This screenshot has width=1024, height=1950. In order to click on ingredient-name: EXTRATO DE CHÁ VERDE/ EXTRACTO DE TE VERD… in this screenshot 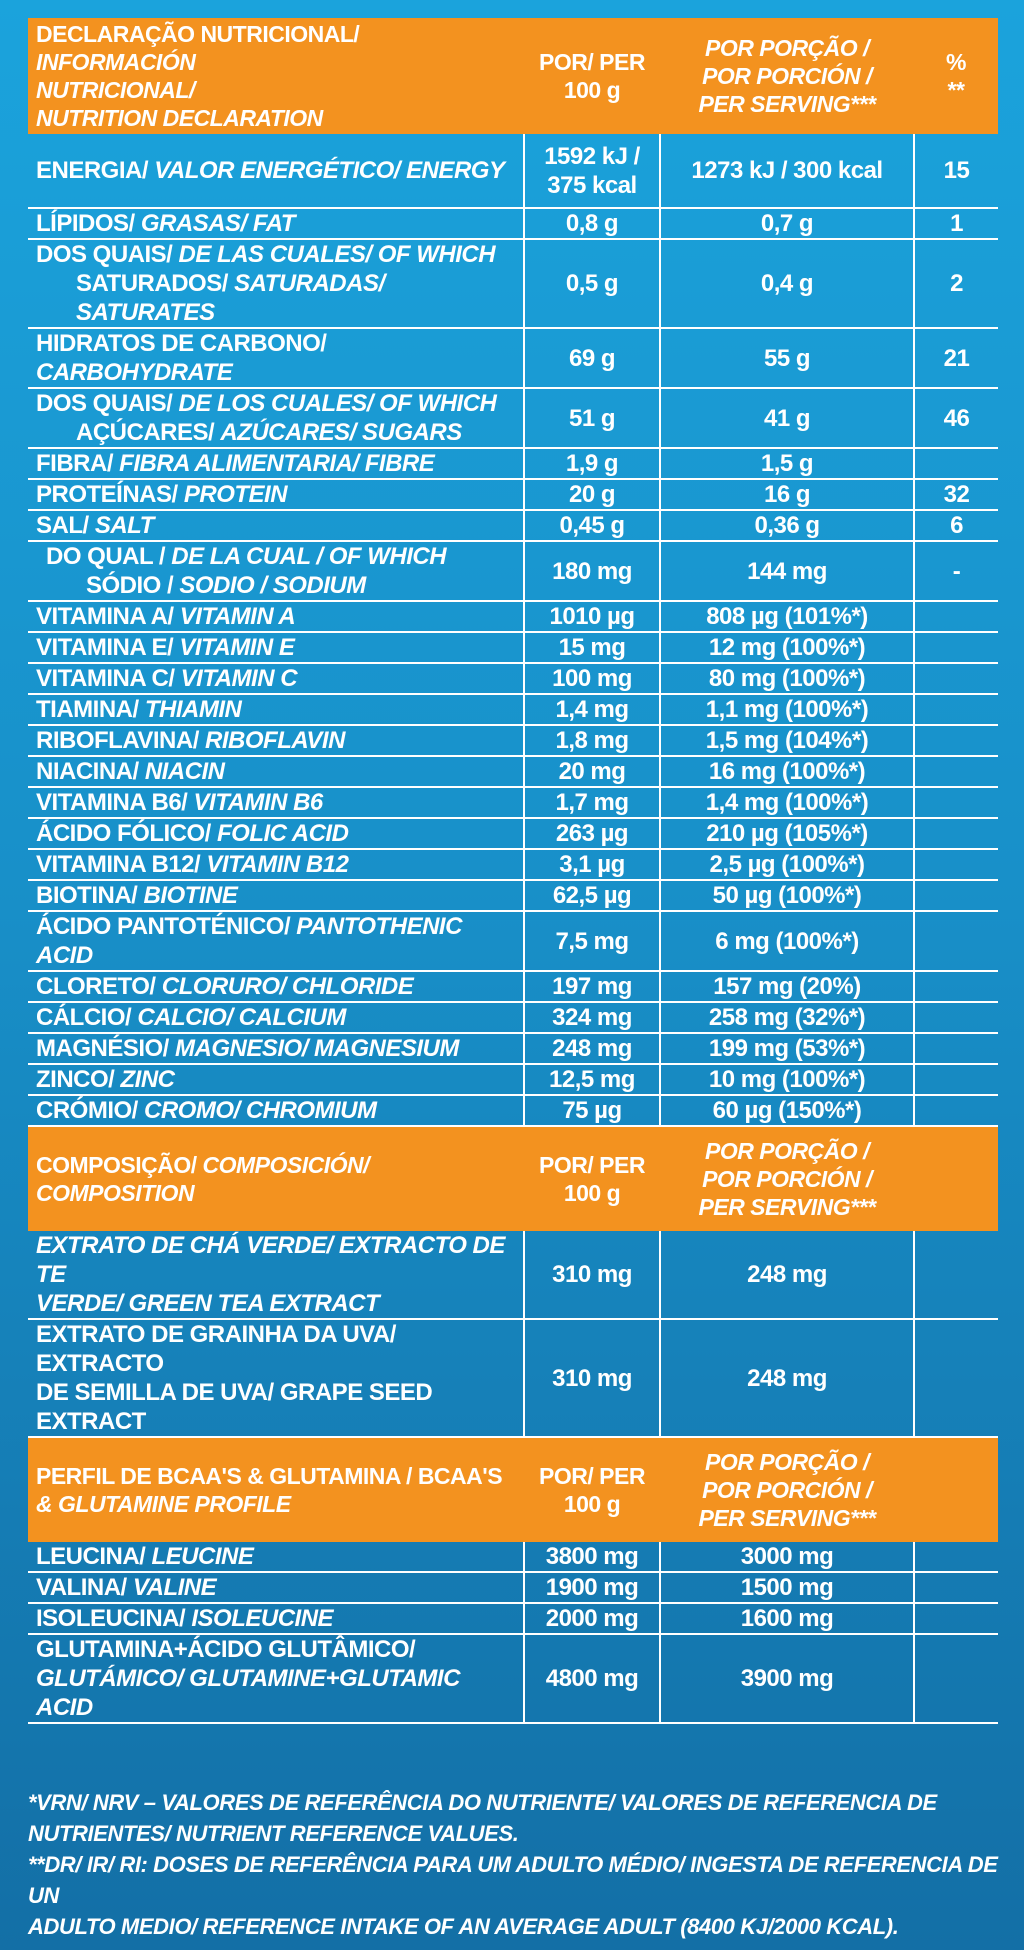, I will do `click(276, 1275)`.